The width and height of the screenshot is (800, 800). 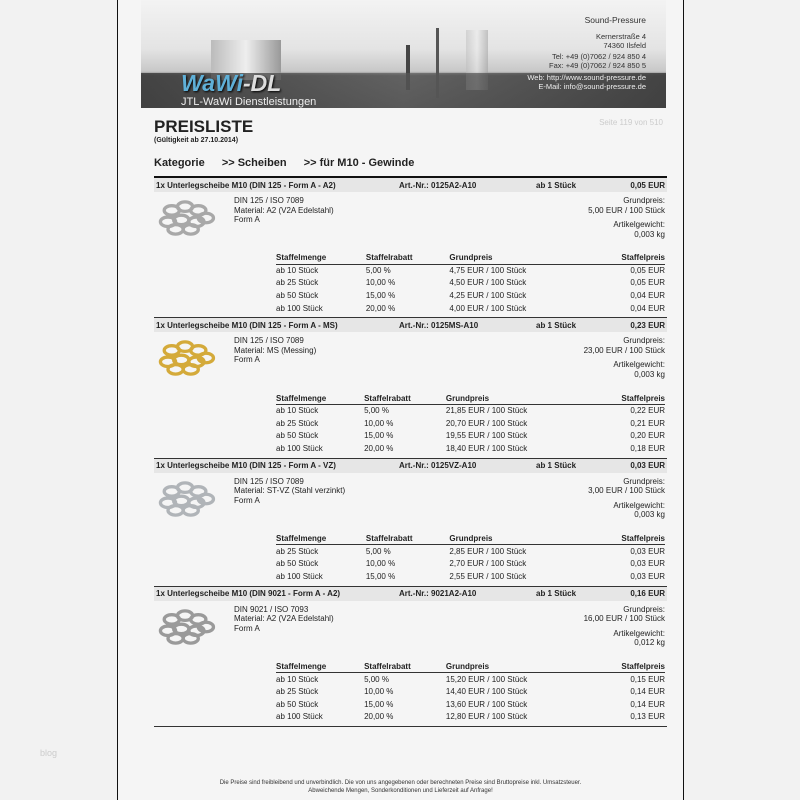 What do you see at coordinates (649, 643) in the screenshot?
I see `weight: 0,012 kg` at bounding box center [649, 643].